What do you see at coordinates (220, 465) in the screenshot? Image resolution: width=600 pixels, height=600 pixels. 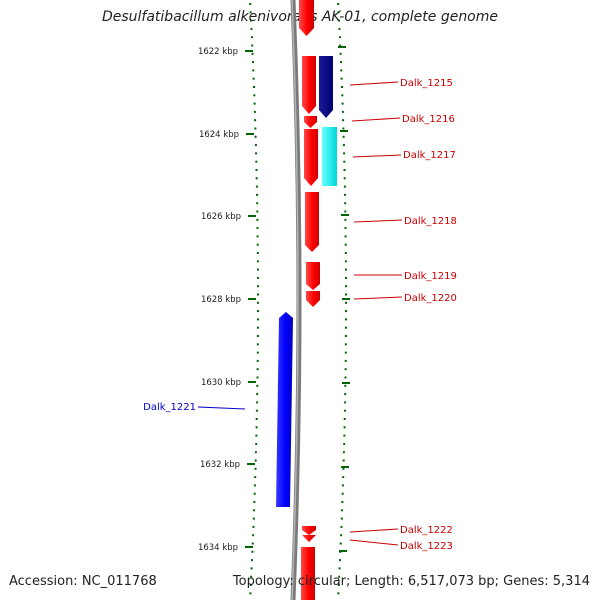 I see `kbp-tick-label: 1632 kbp` at bounding box center [220, 465].